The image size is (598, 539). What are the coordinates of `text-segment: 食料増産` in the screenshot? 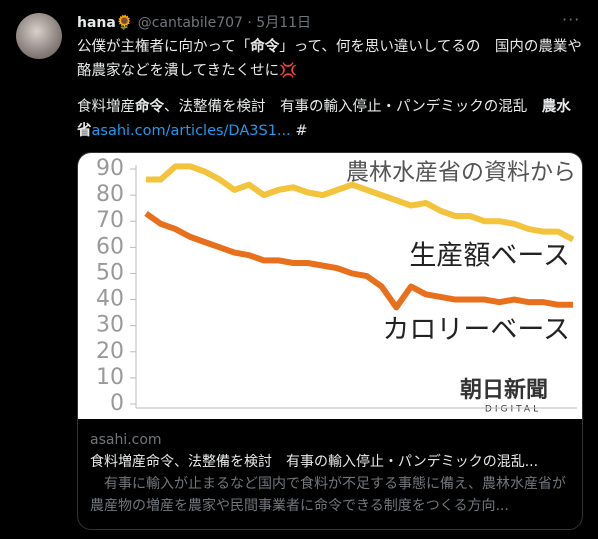 It's located at (106, 107).